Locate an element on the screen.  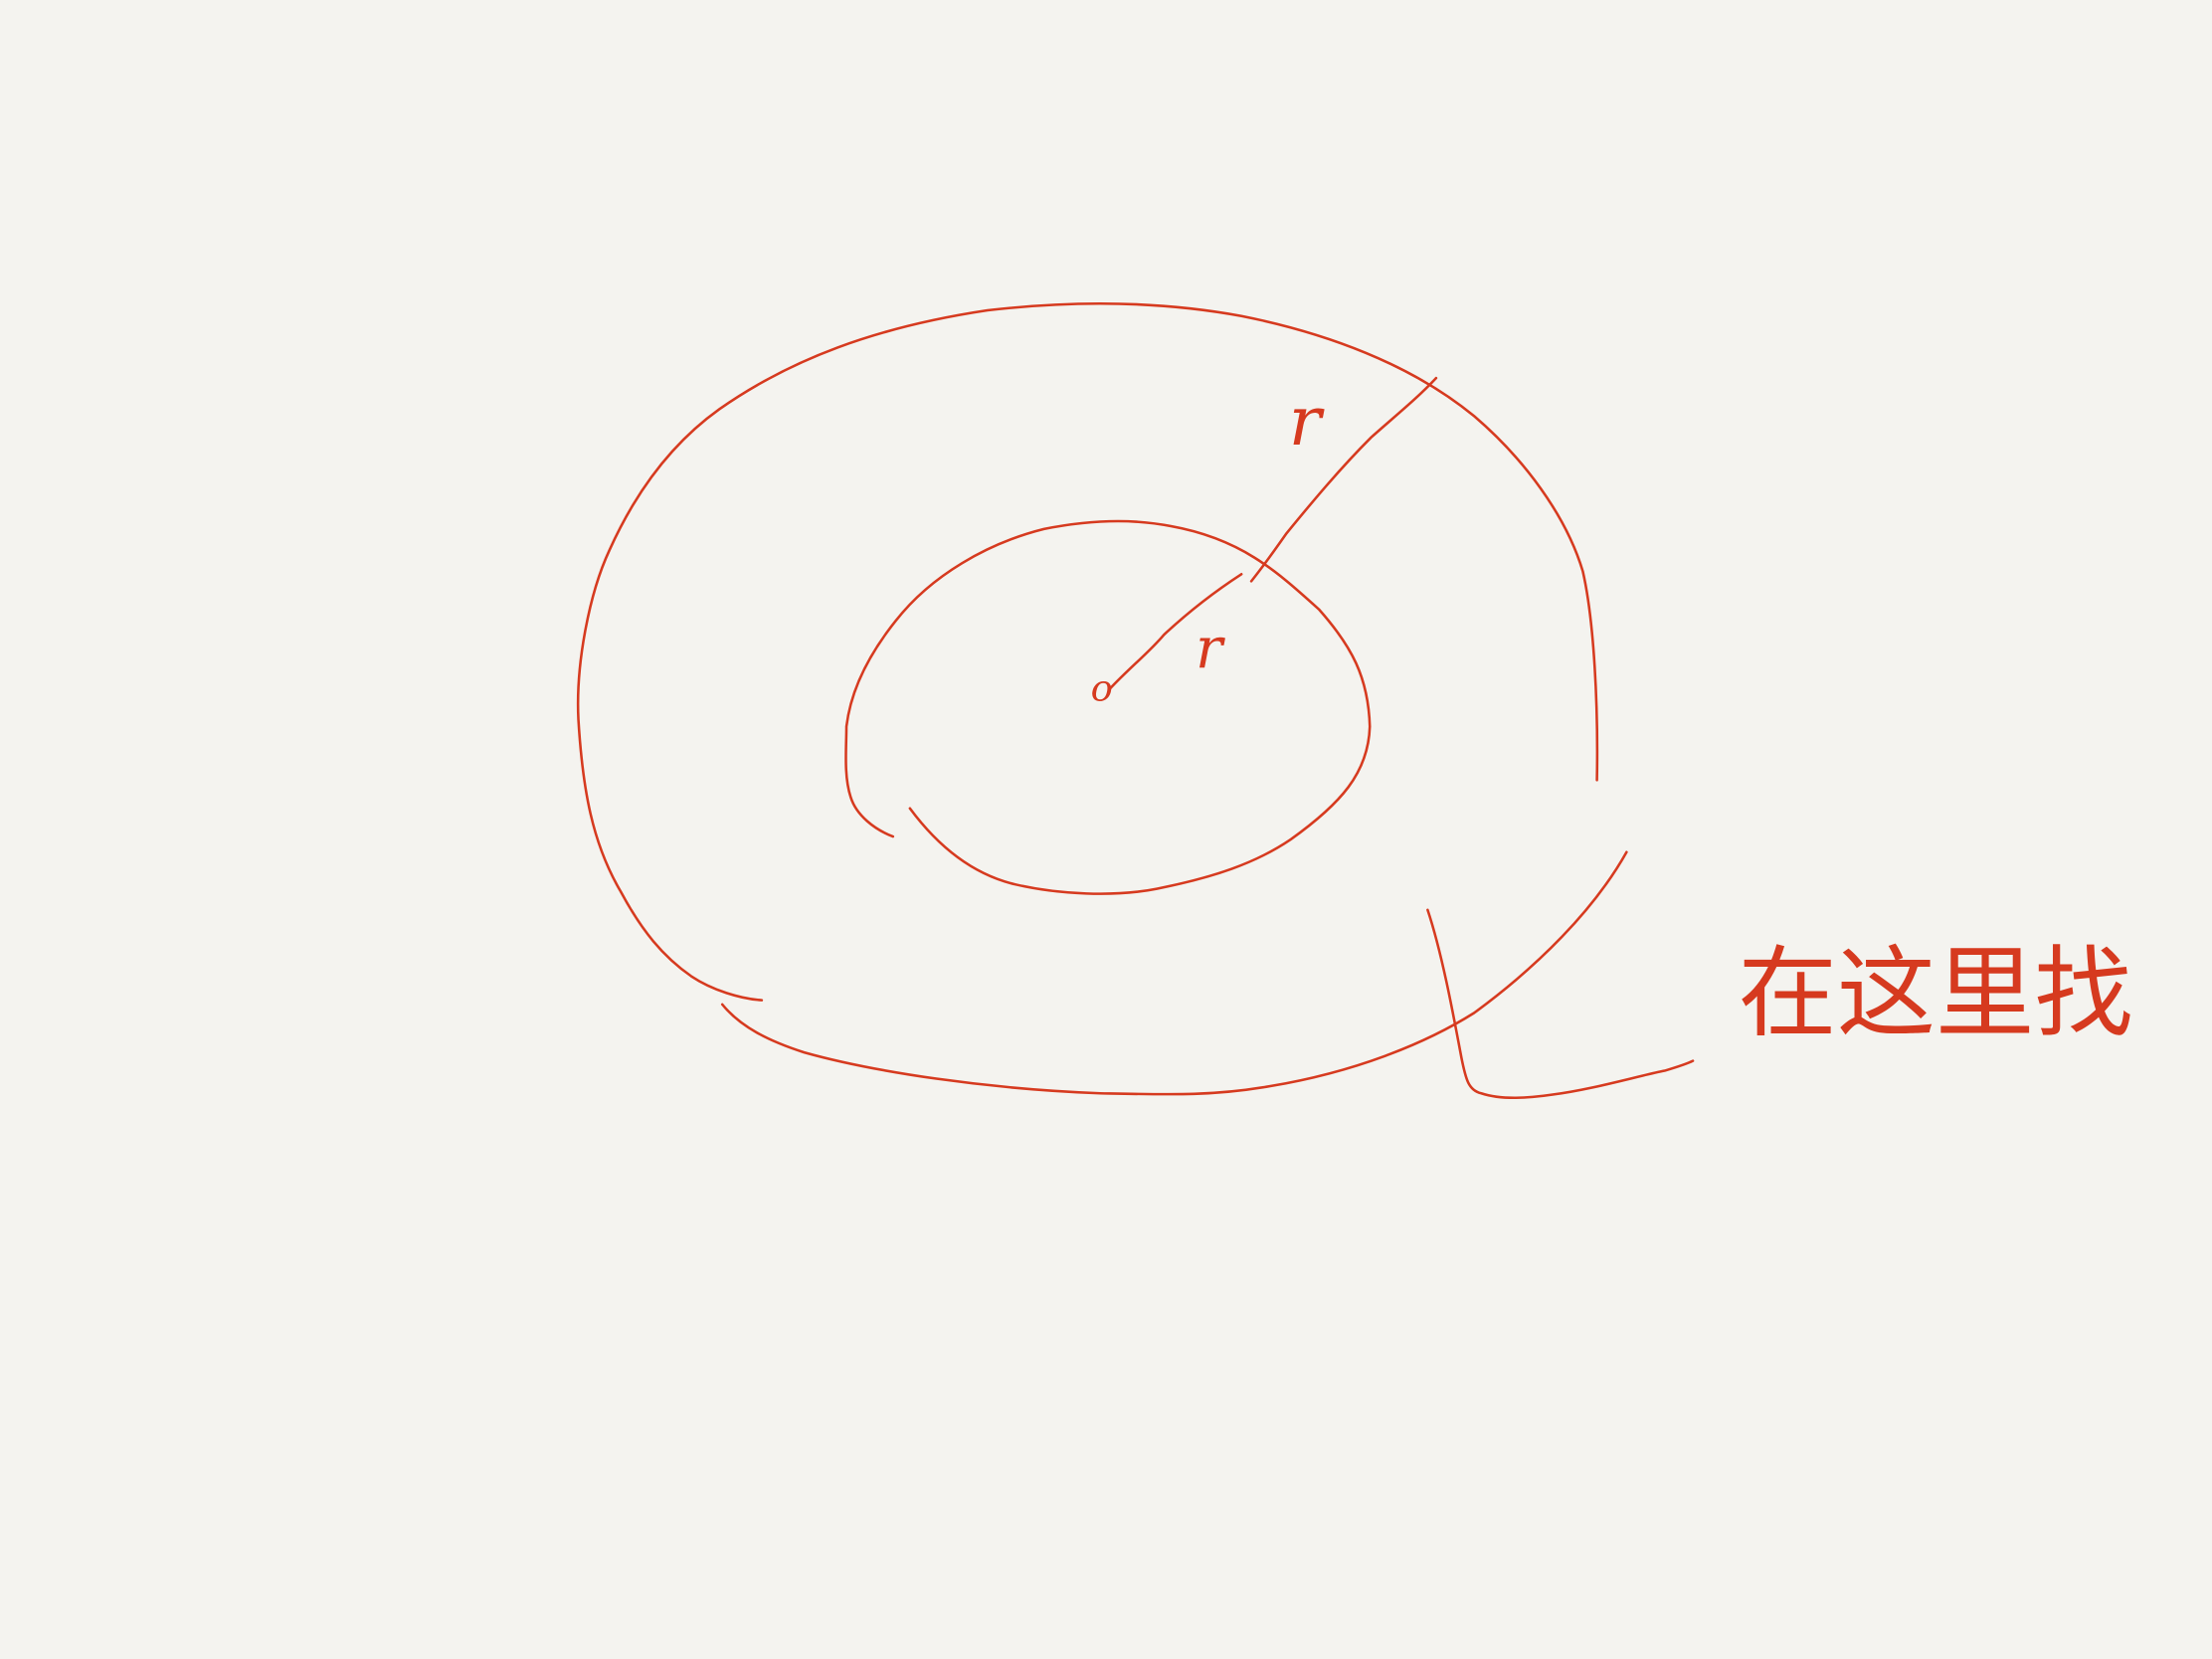
inner-radius-label: r is located at coordinates (1210, 648).